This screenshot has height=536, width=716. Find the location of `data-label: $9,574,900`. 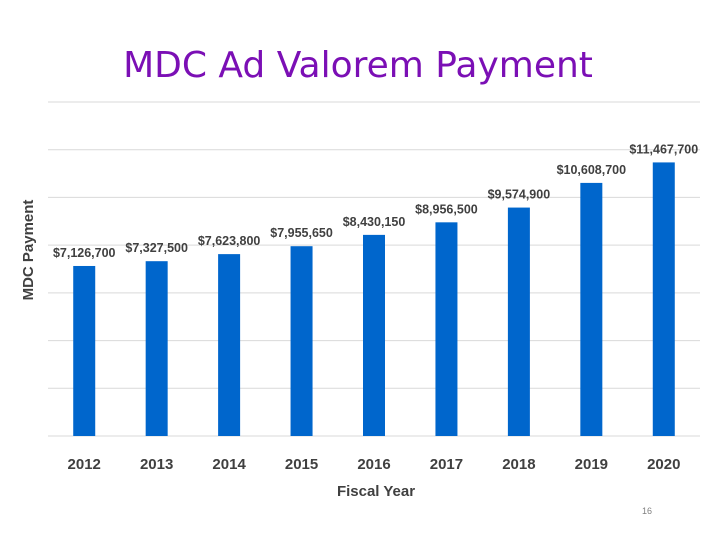

data-label: $9,574,900 is located at coordinates (519, 195).